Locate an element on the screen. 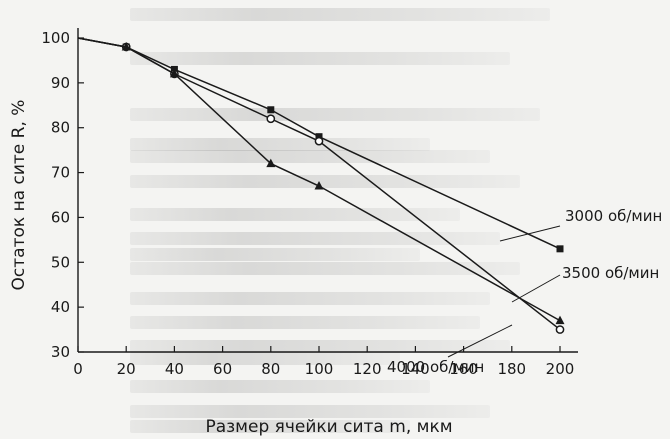 The height and width of the screenshot is (439, 670). y-tick-label: 70 is located at coordinates (60, 173).